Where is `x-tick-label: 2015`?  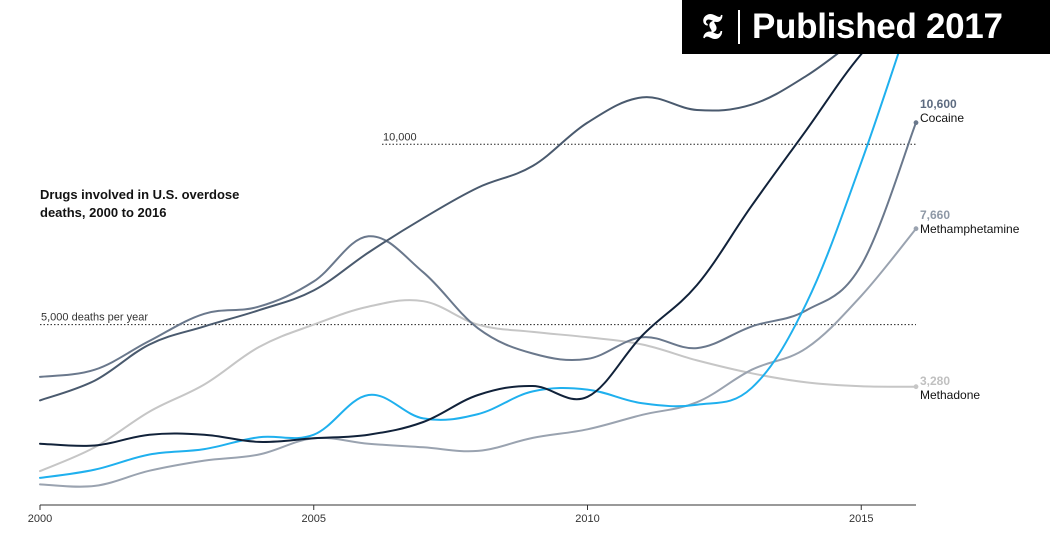 x-tick-label: 2015 is located at coordinates (861, 519).